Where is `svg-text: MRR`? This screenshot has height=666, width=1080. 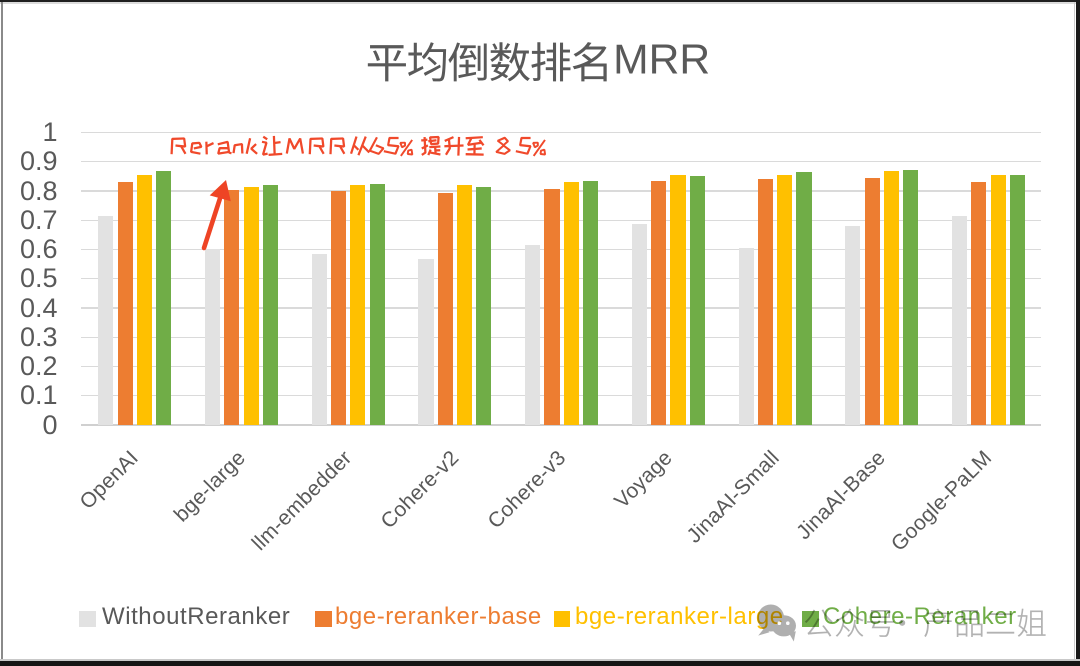 svg-text: MRR is located at coordinates (661, 58).